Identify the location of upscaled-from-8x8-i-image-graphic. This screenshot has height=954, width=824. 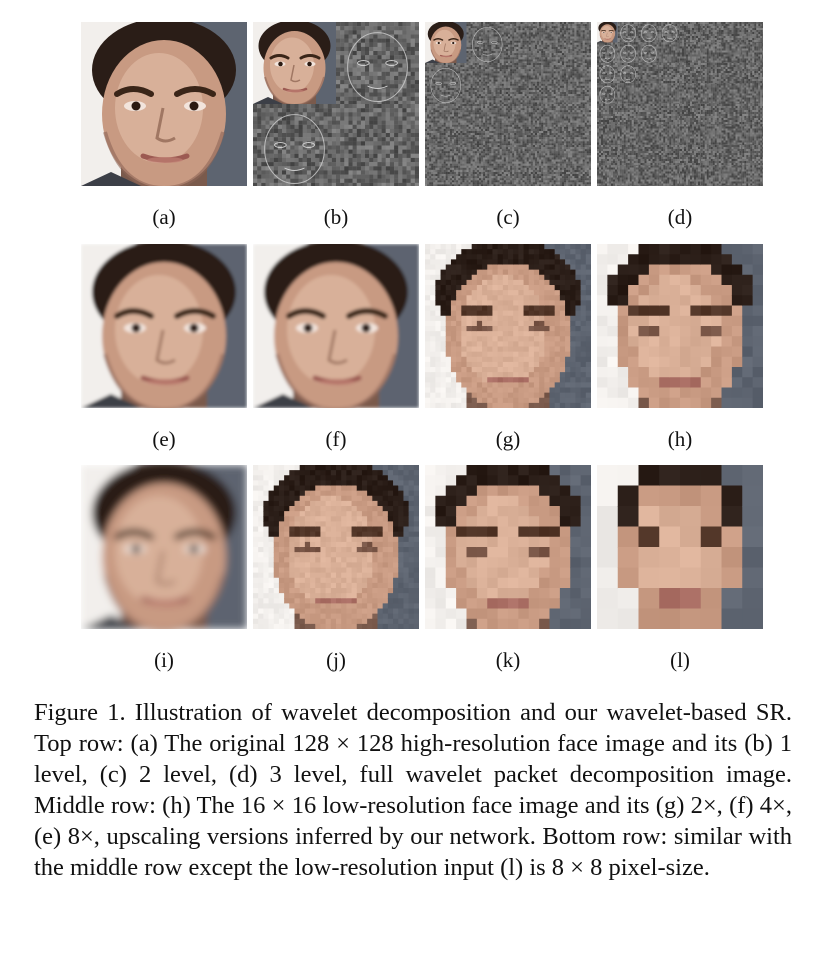
(164, 547).